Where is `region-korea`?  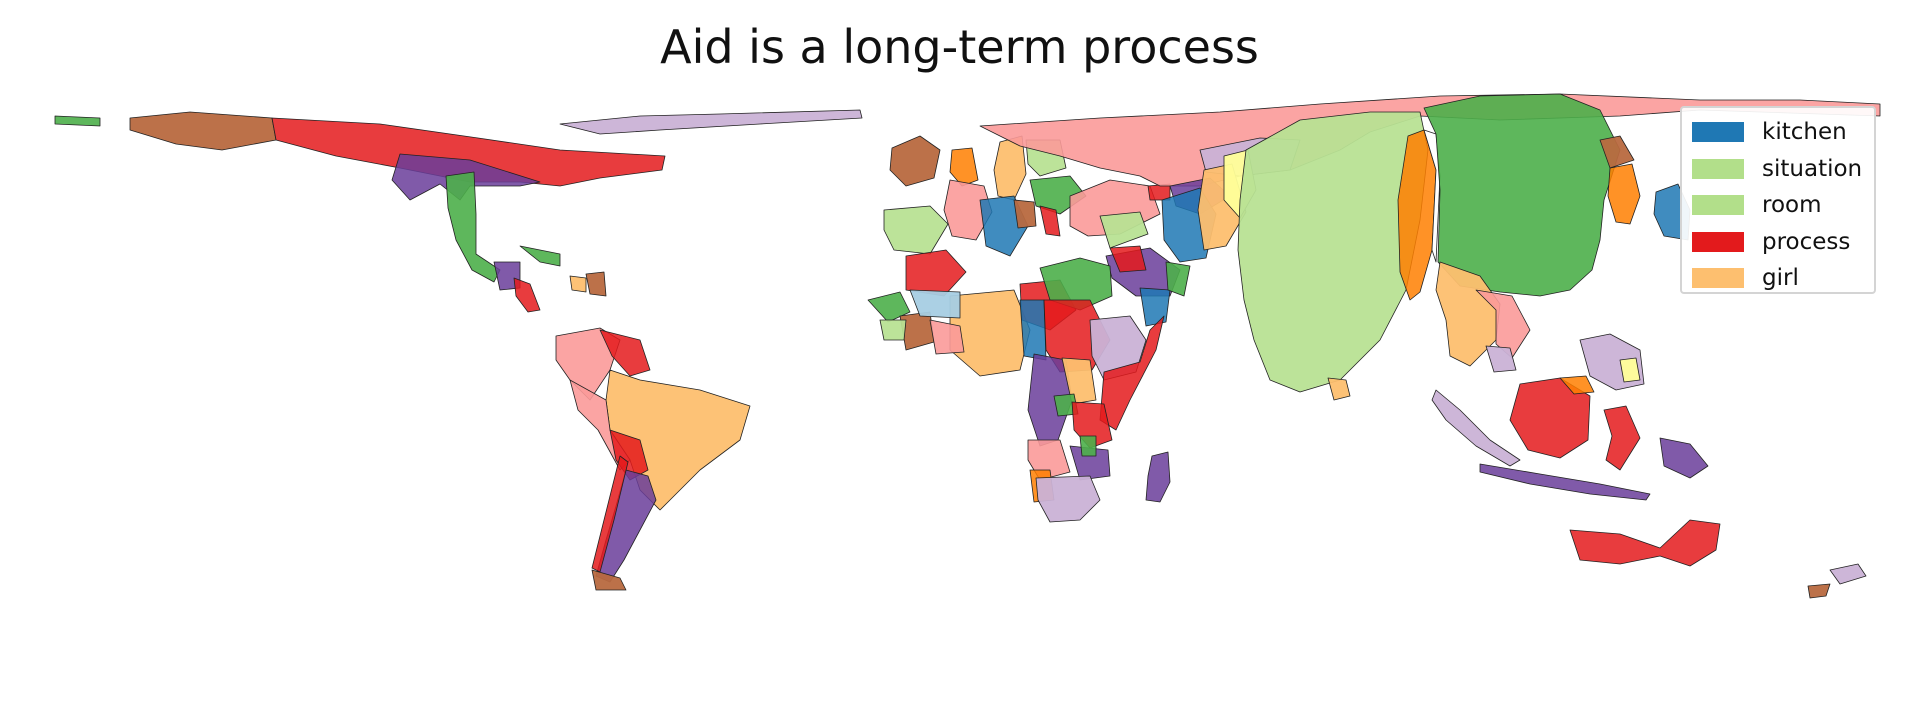
region-korea is located at coordinates (1624, 194).